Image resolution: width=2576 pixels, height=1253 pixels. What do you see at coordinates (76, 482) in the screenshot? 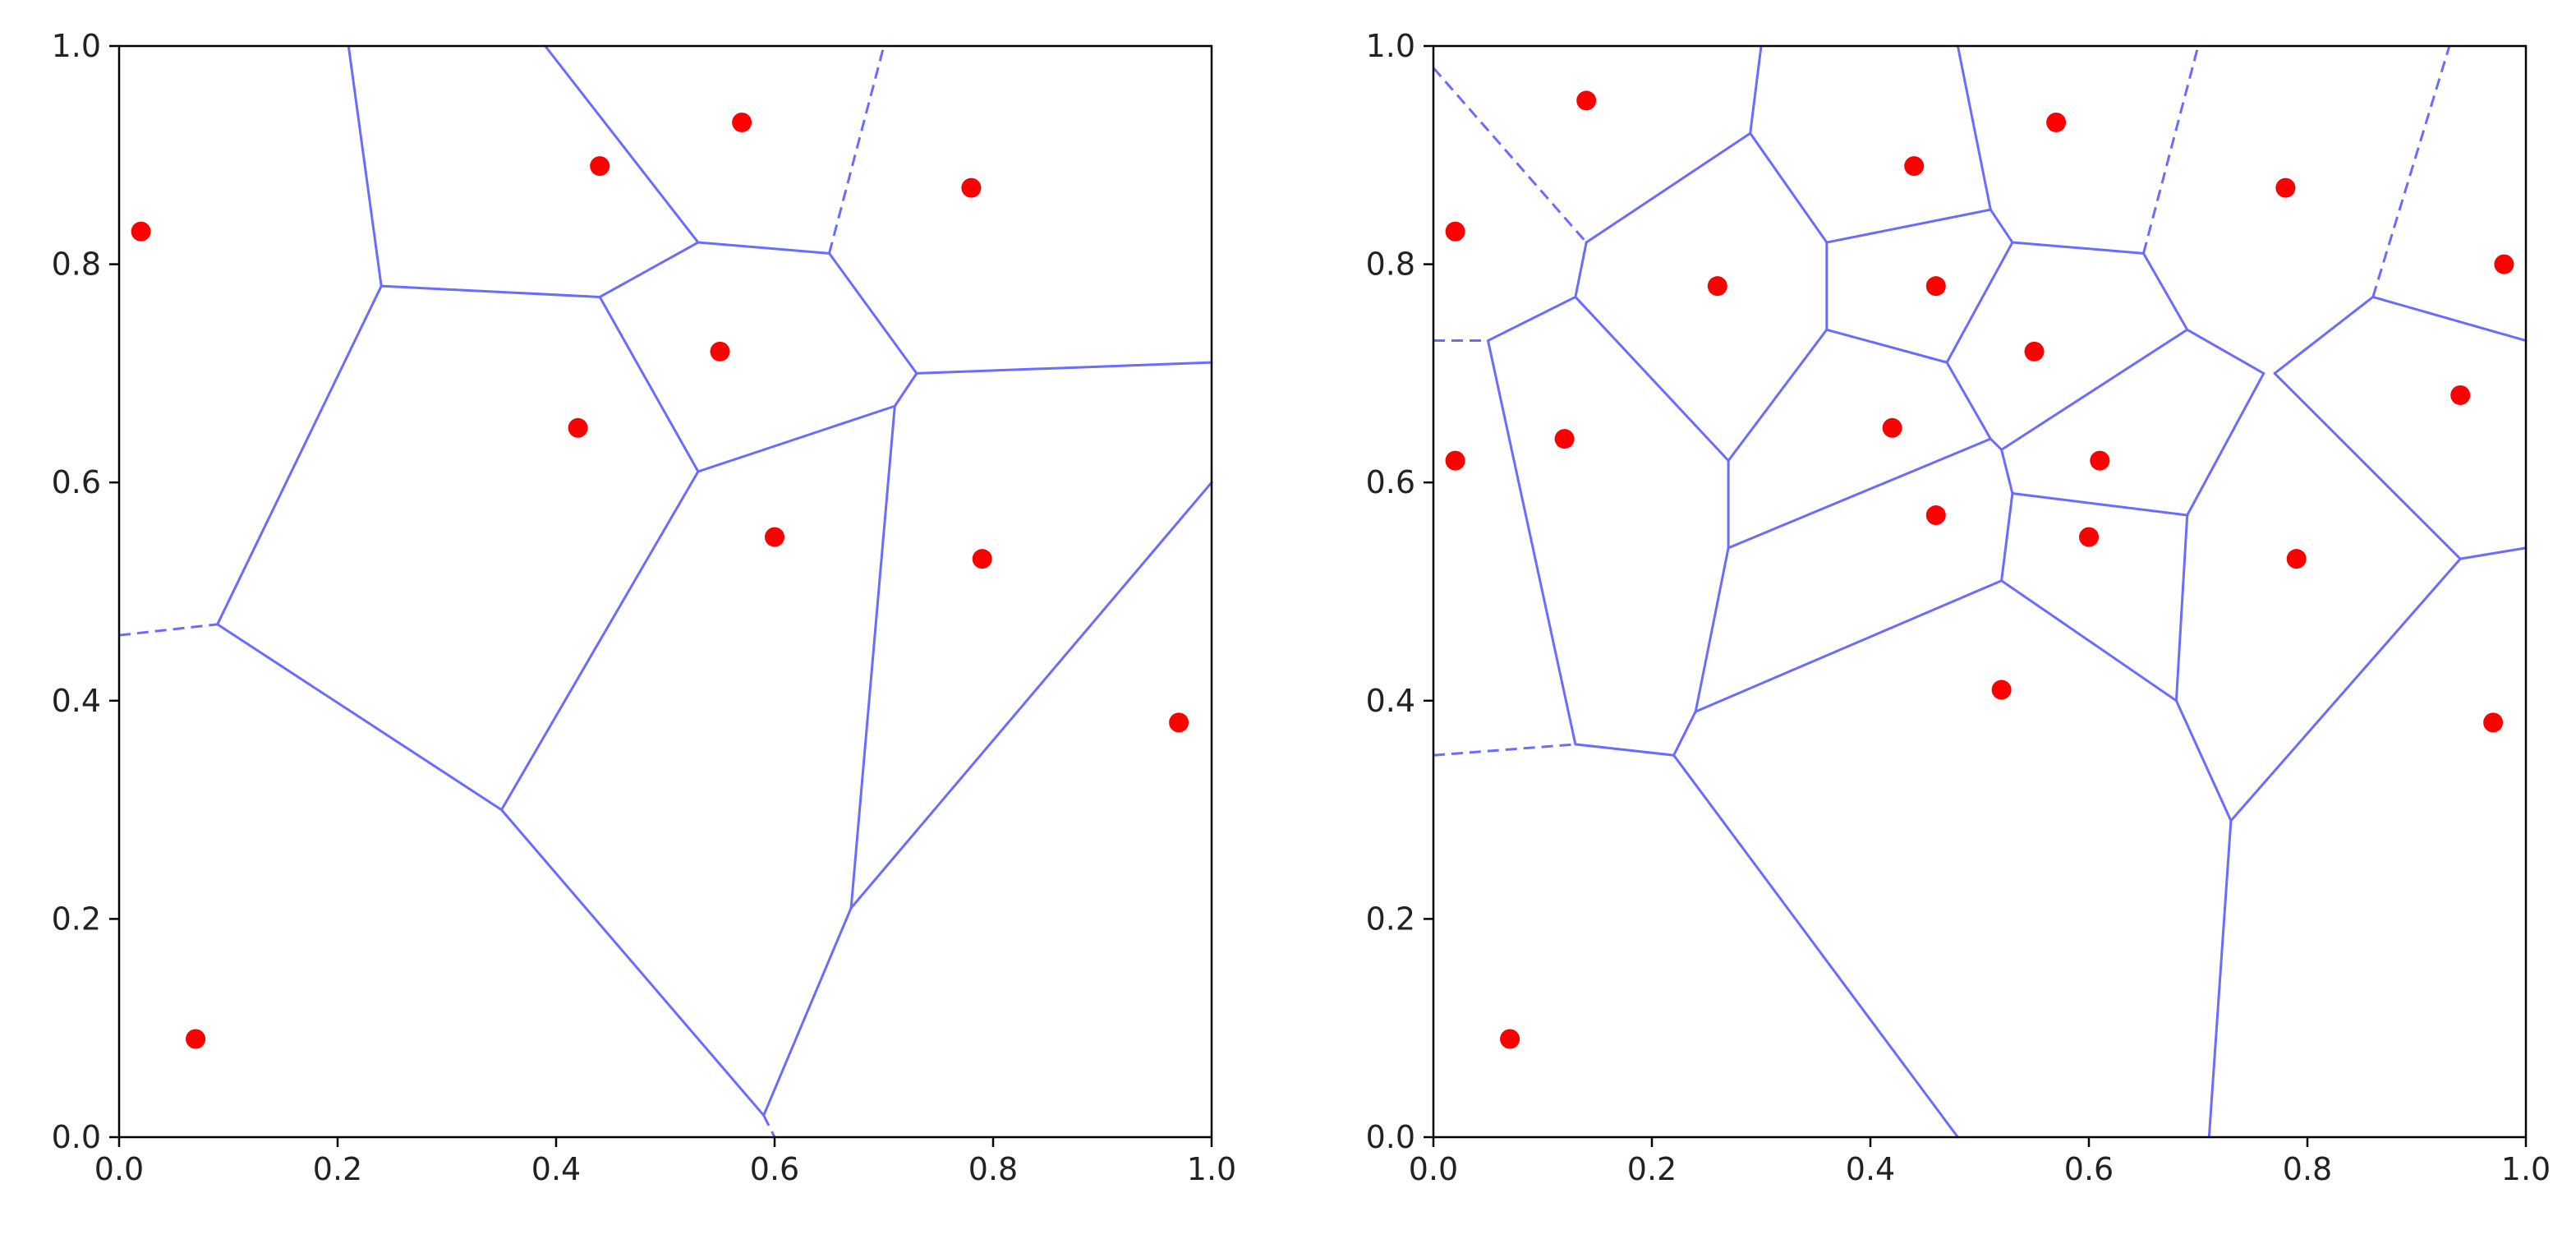
I see `y-tick-label: 0.6` at bounding box center [76, 482].